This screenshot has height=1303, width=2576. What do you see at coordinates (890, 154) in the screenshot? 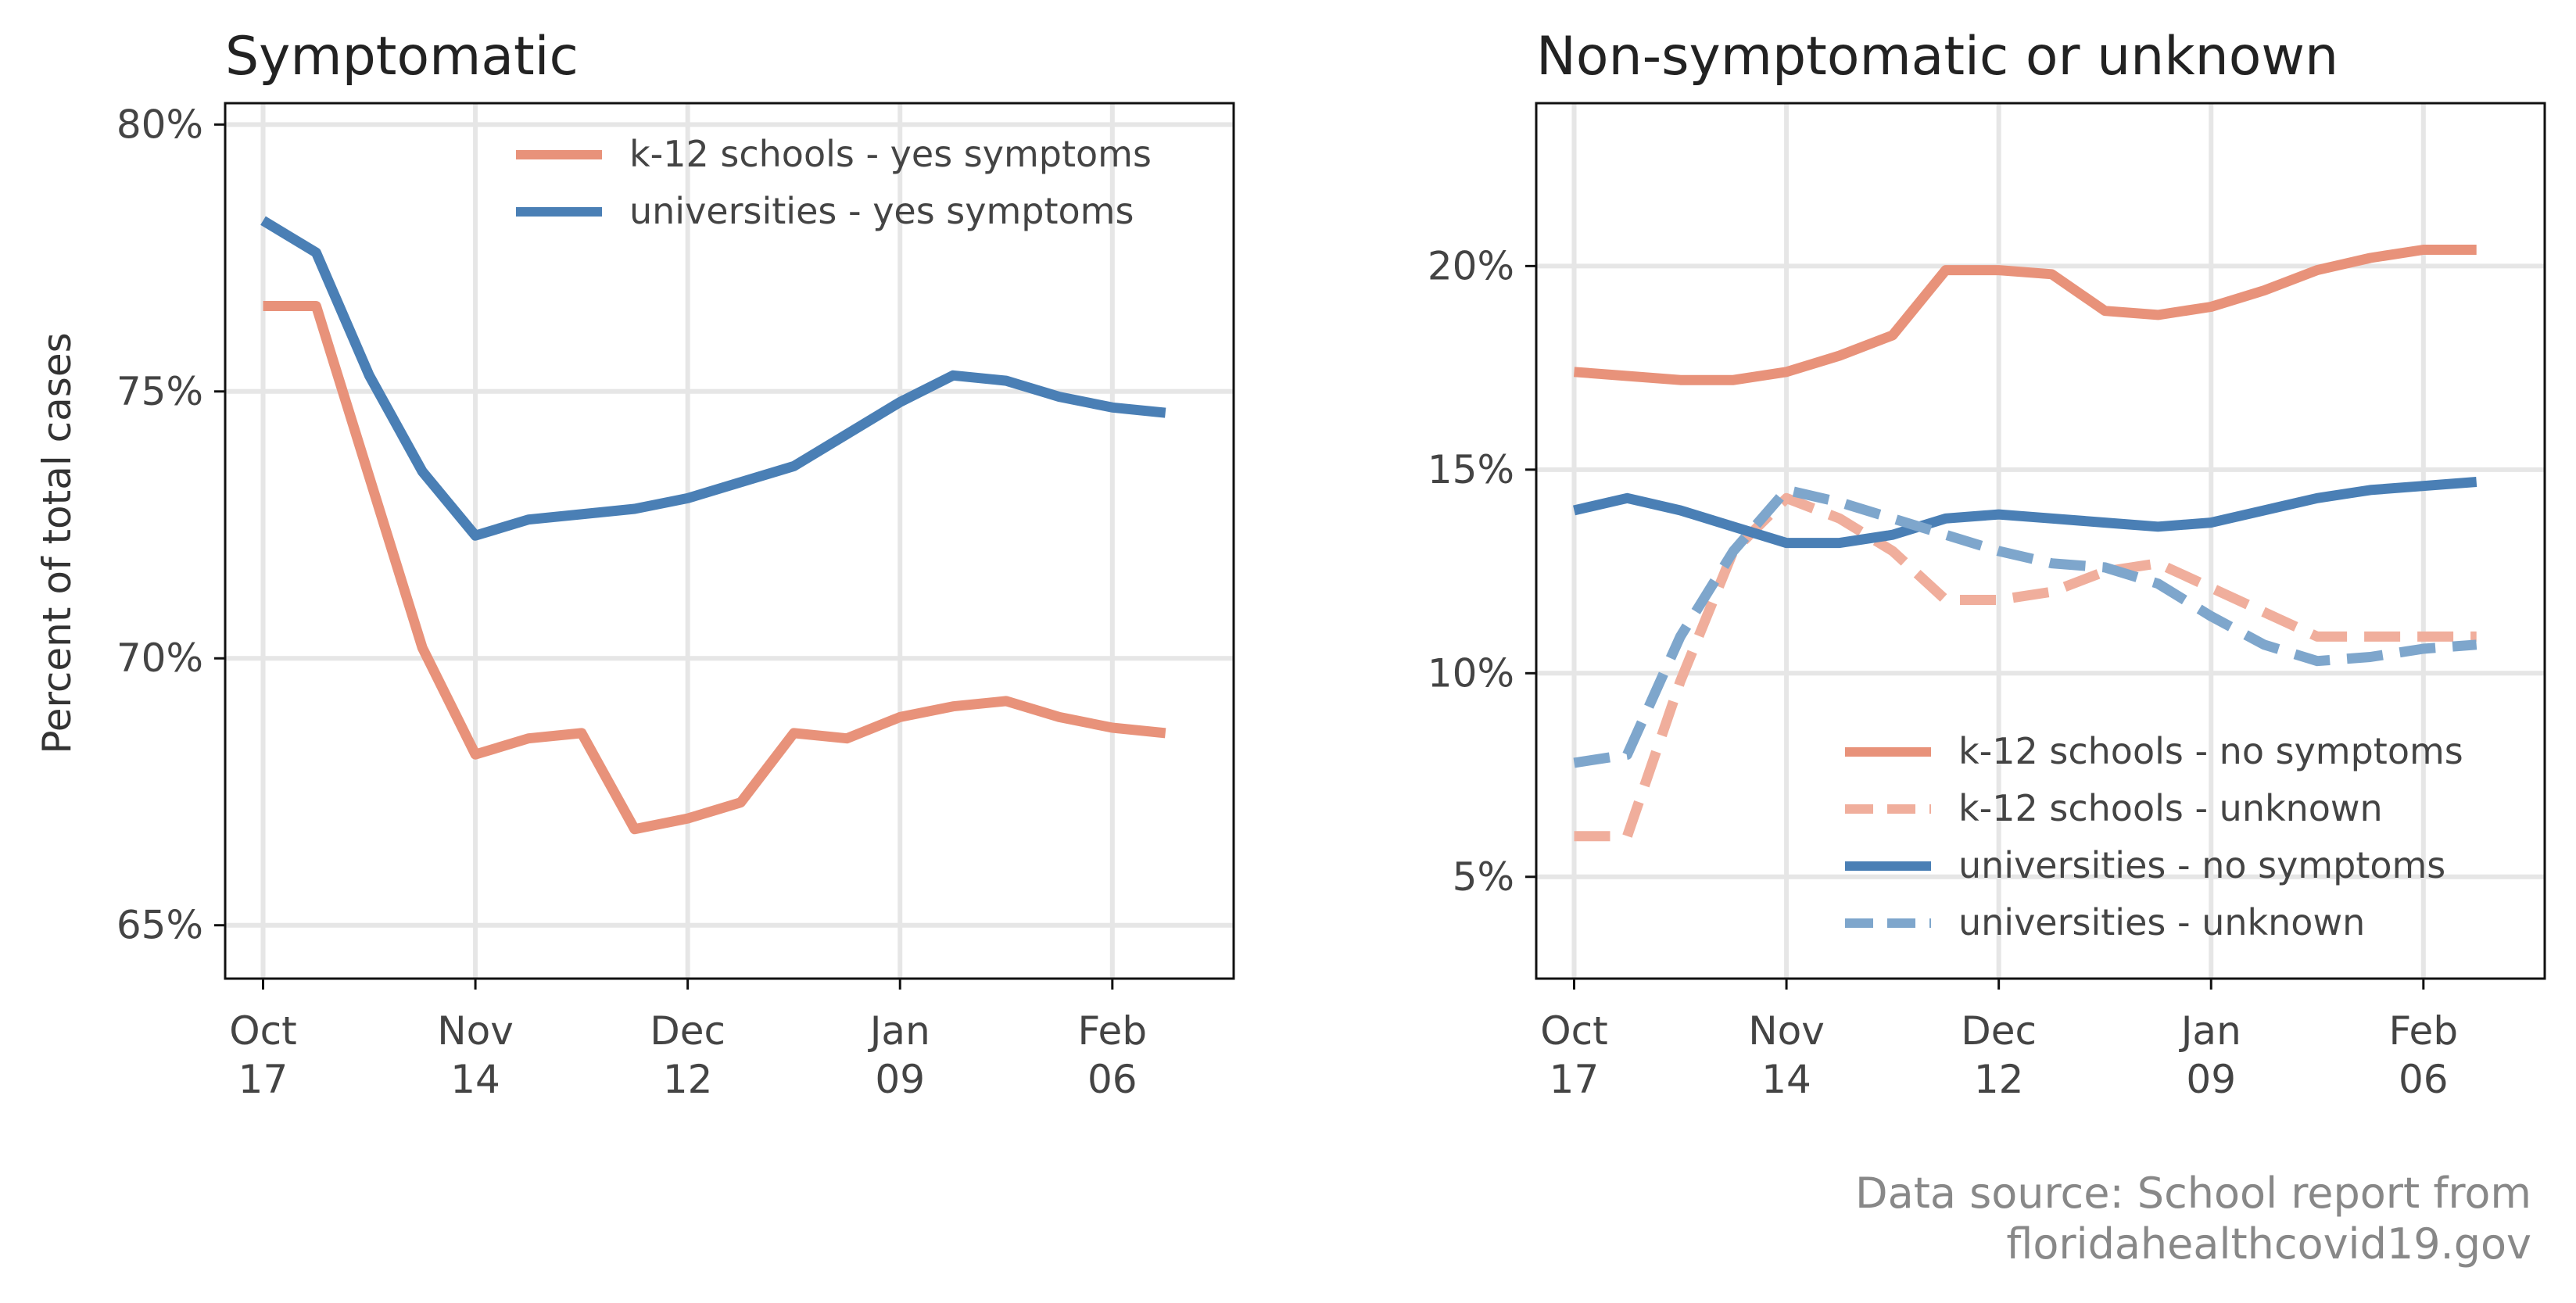
I see `legend-label: k-12 schools - yes symptoms` at bounding box center [890, 154].